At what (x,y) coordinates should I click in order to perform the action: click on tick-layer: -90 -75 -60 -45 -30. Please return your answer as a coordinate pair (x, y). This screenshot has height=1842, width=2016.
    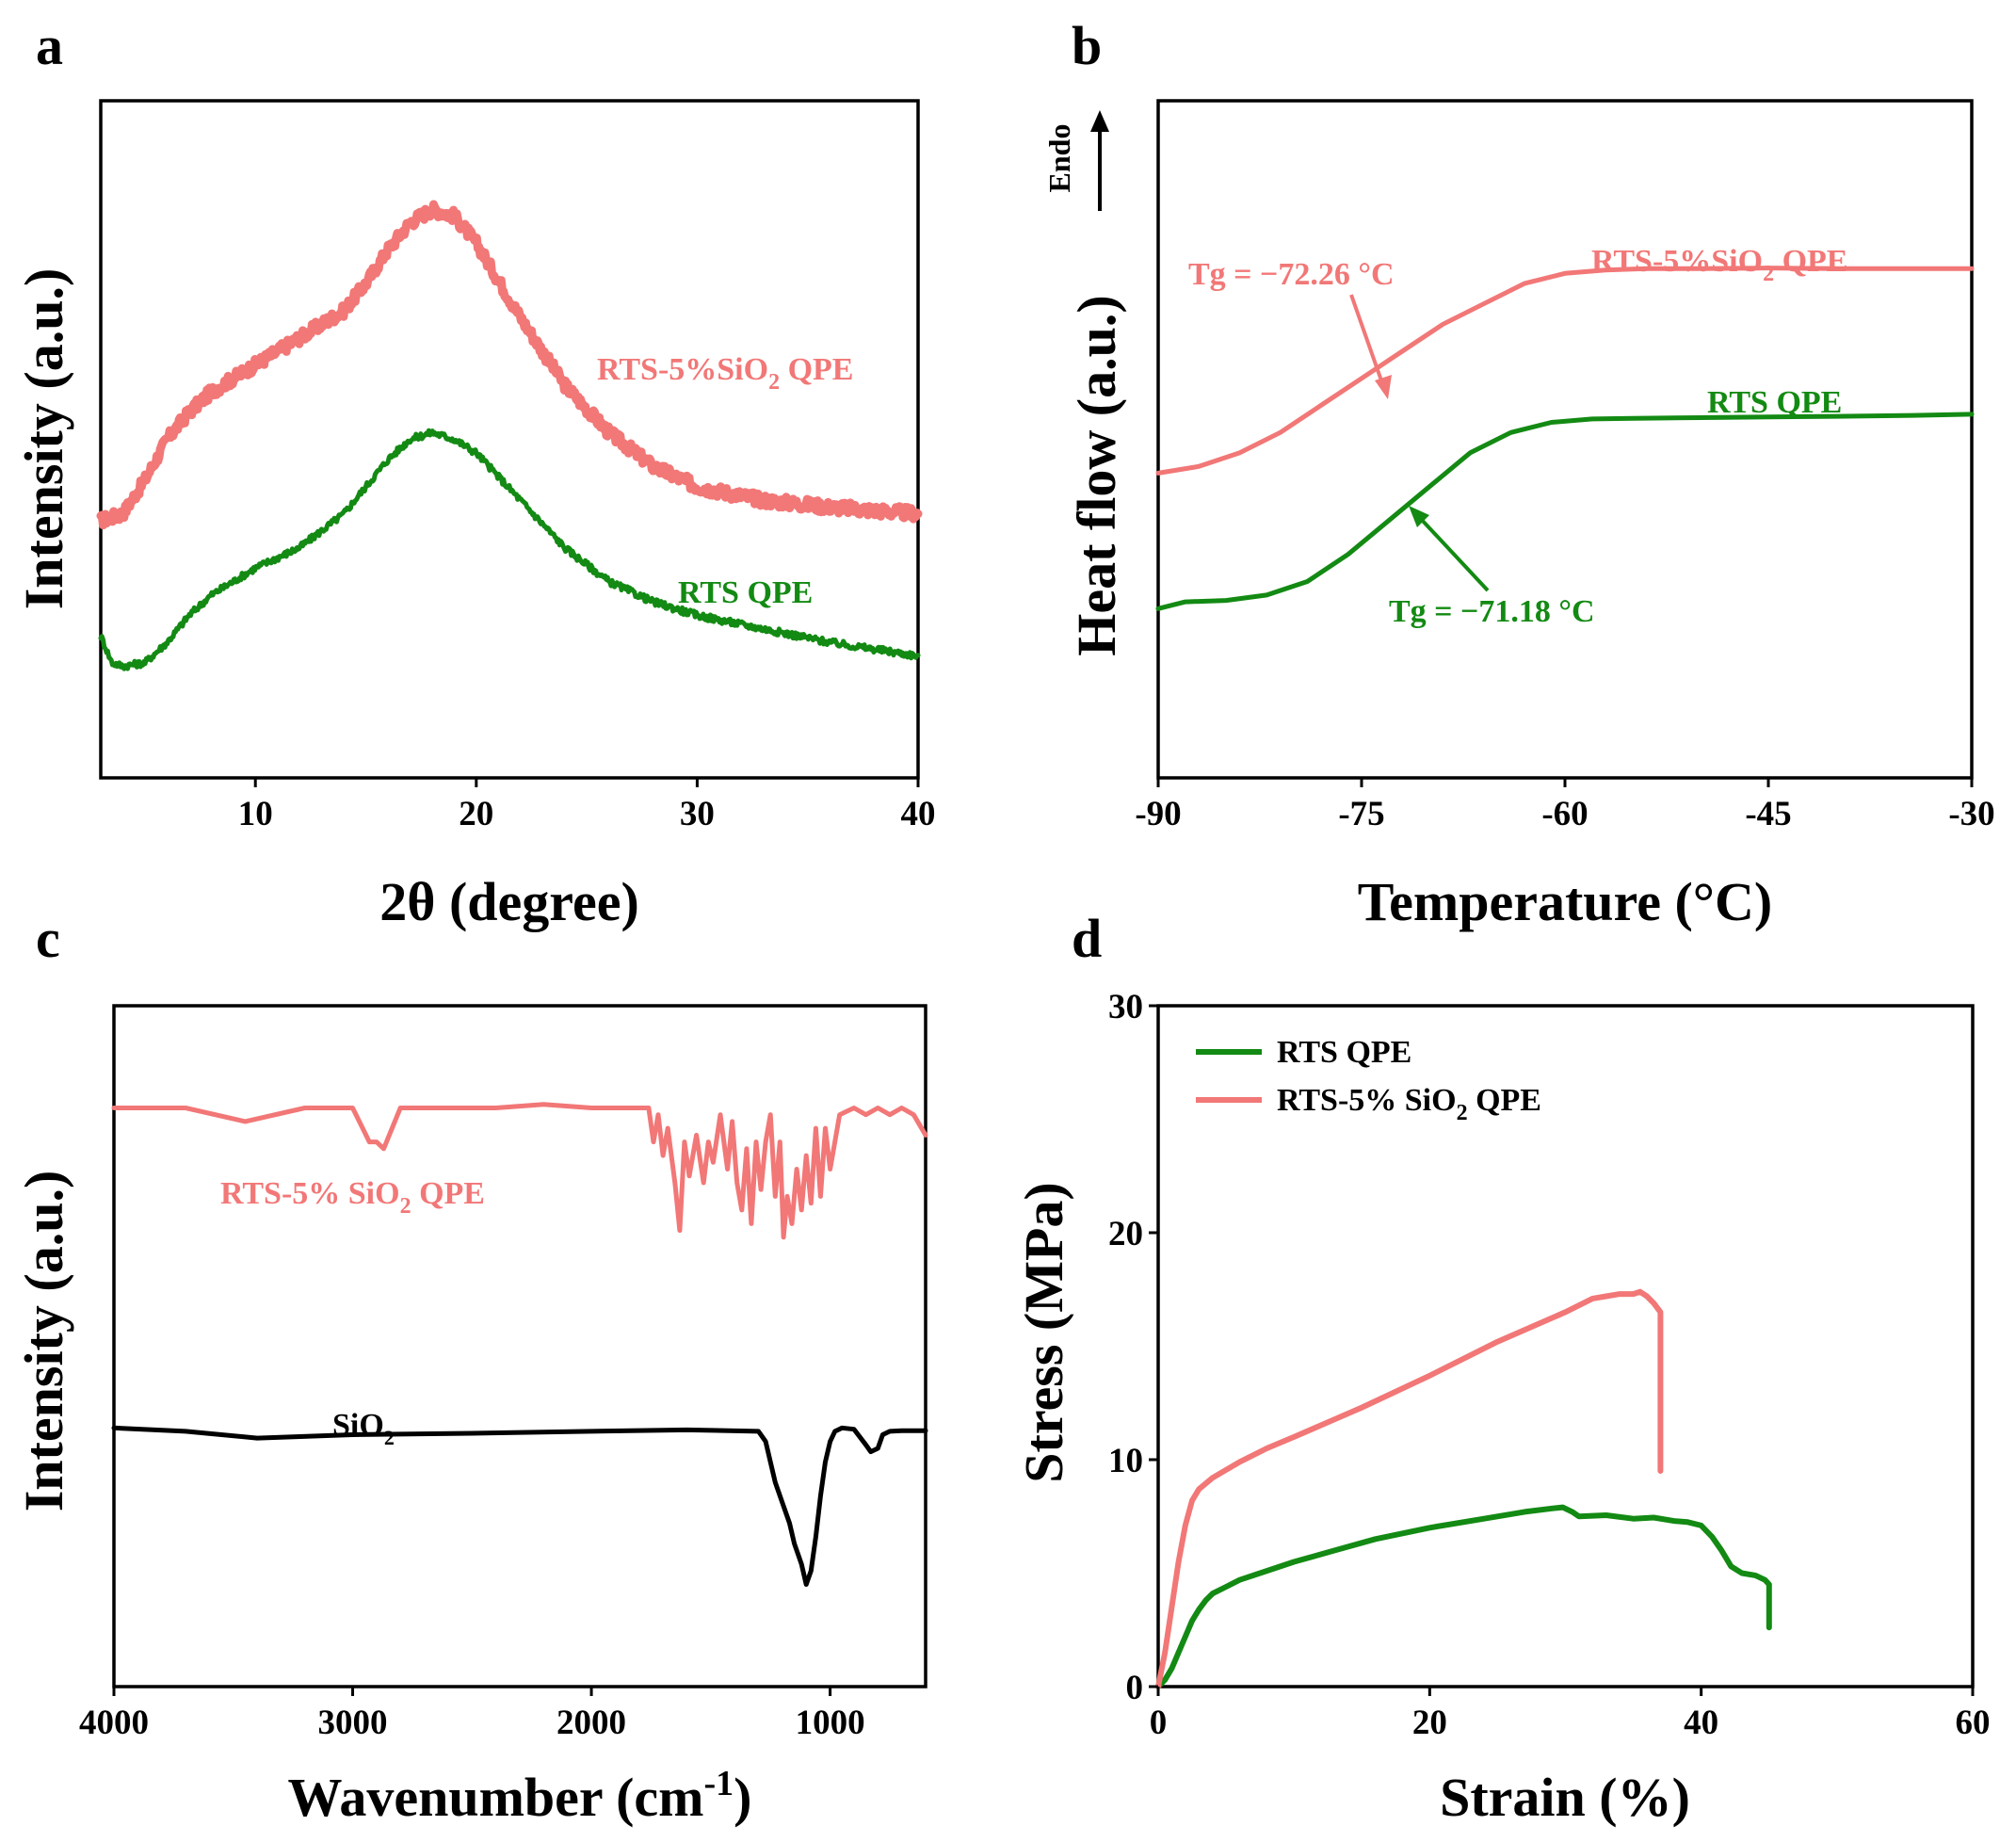
    Looking at the image, I should click on (1565, 805).